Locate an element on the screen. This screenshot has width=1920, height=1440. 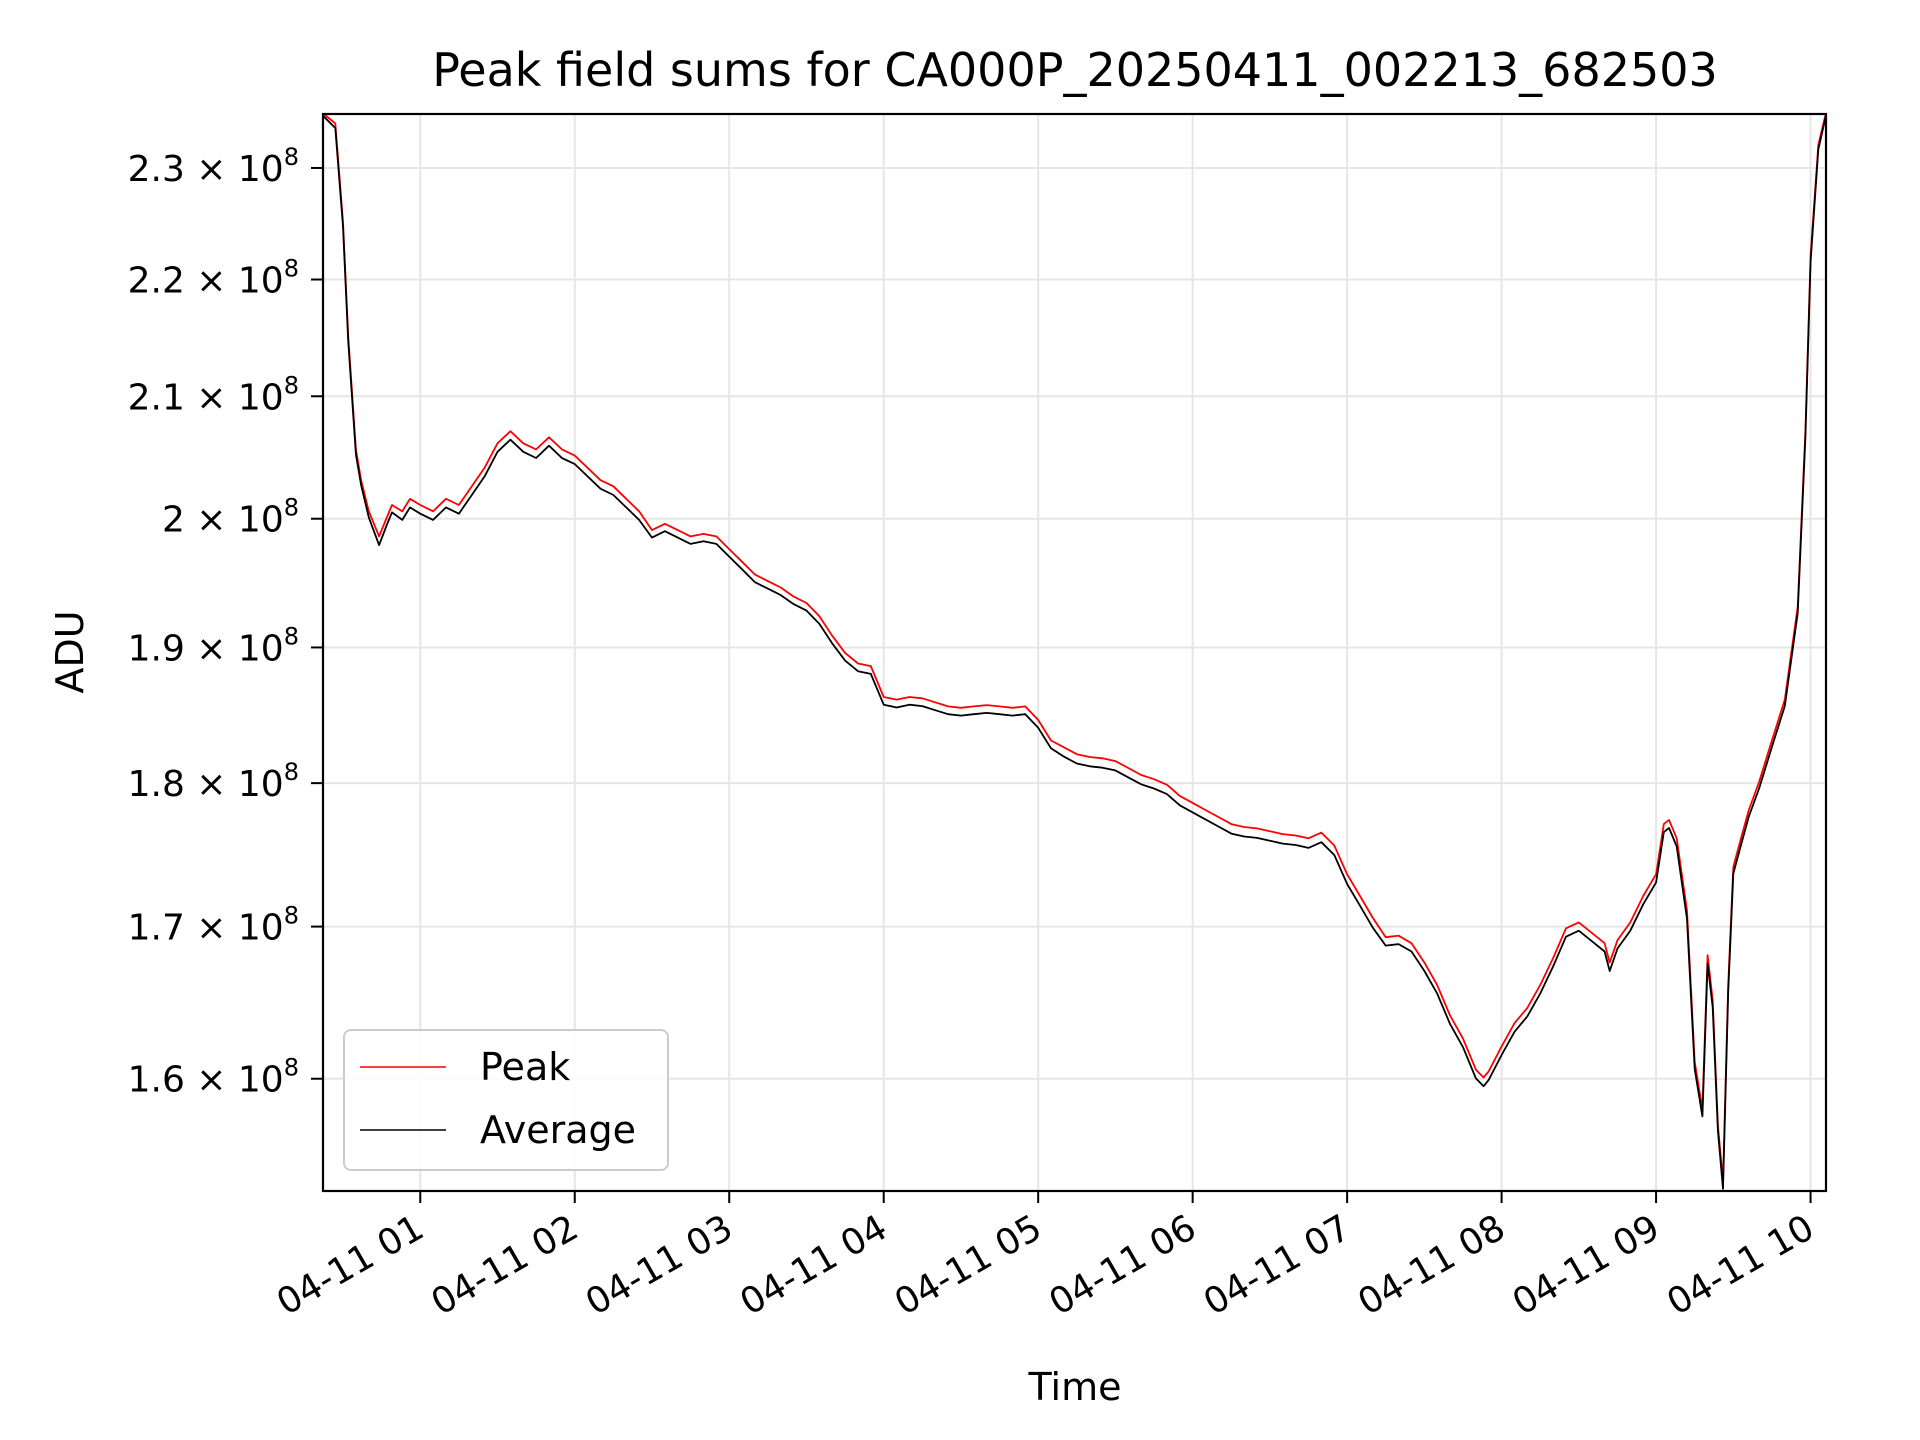
y-tick-label: 1.7 × 108 is located at coordinates (213, 925).